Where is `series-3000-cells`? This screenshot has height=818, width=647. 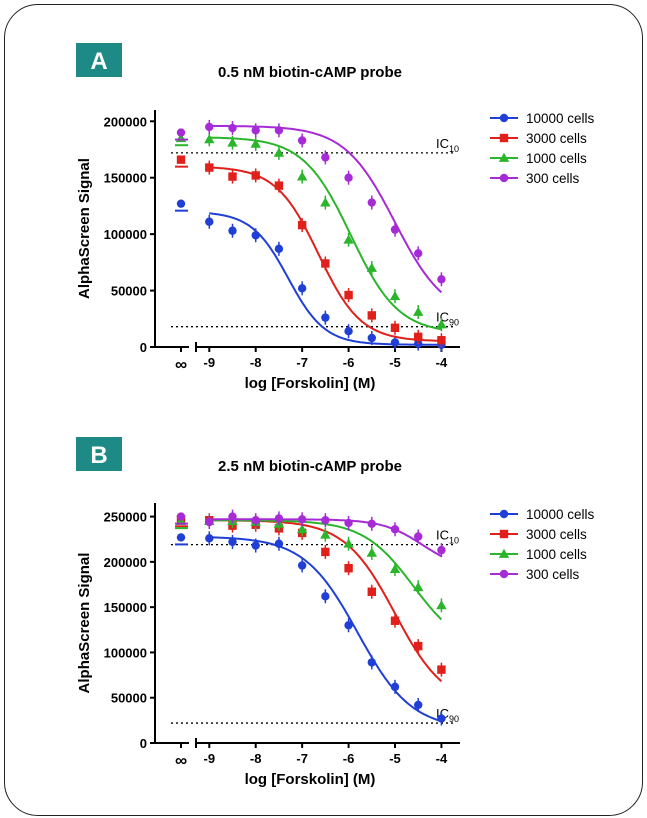
series-3000-cells is located at coordinates (310, 251).